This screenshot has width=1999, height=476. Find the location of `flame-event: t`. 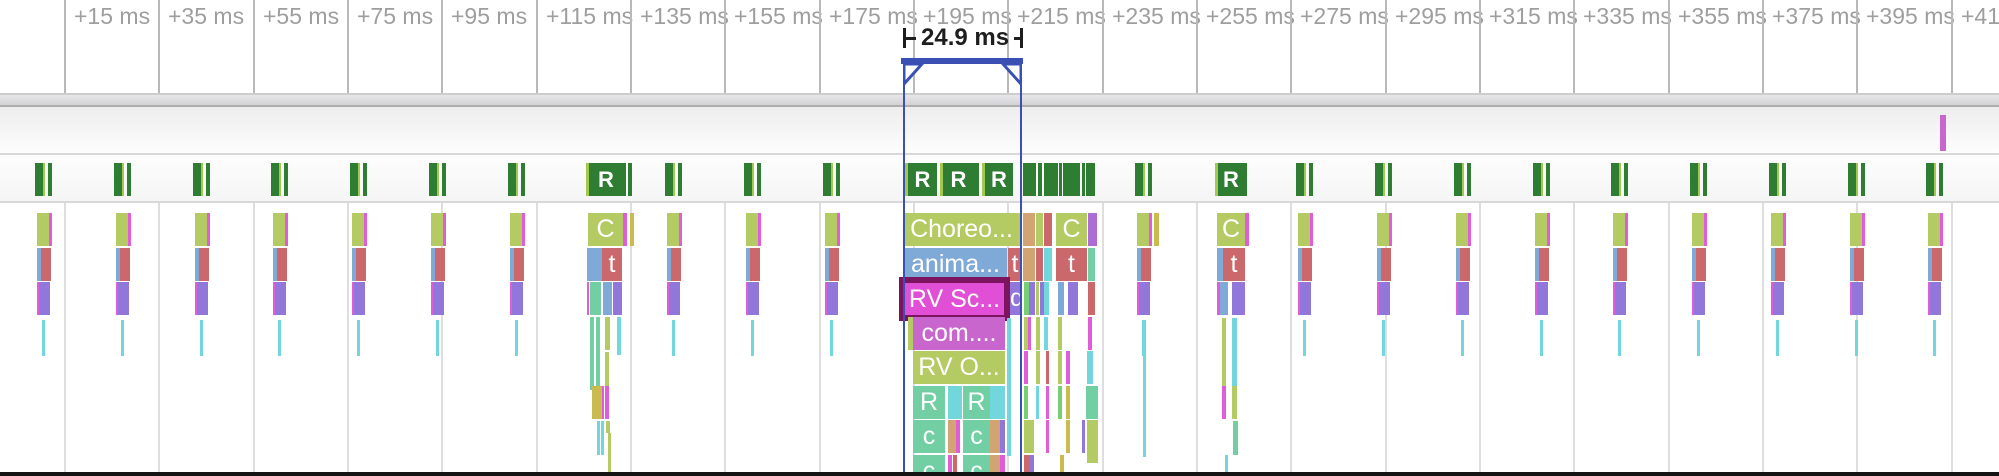

flame-event: t is located at coordinates (1071, 264).